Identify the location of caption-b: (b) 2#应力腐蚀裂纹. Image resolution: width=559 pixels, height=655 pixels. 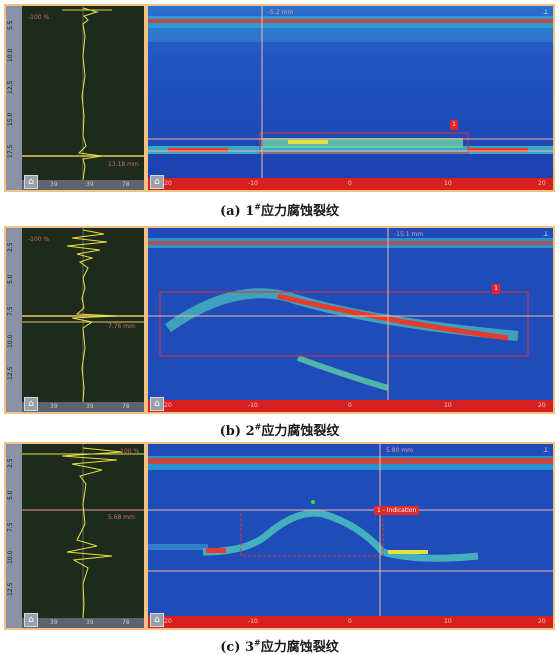
(279, 429).